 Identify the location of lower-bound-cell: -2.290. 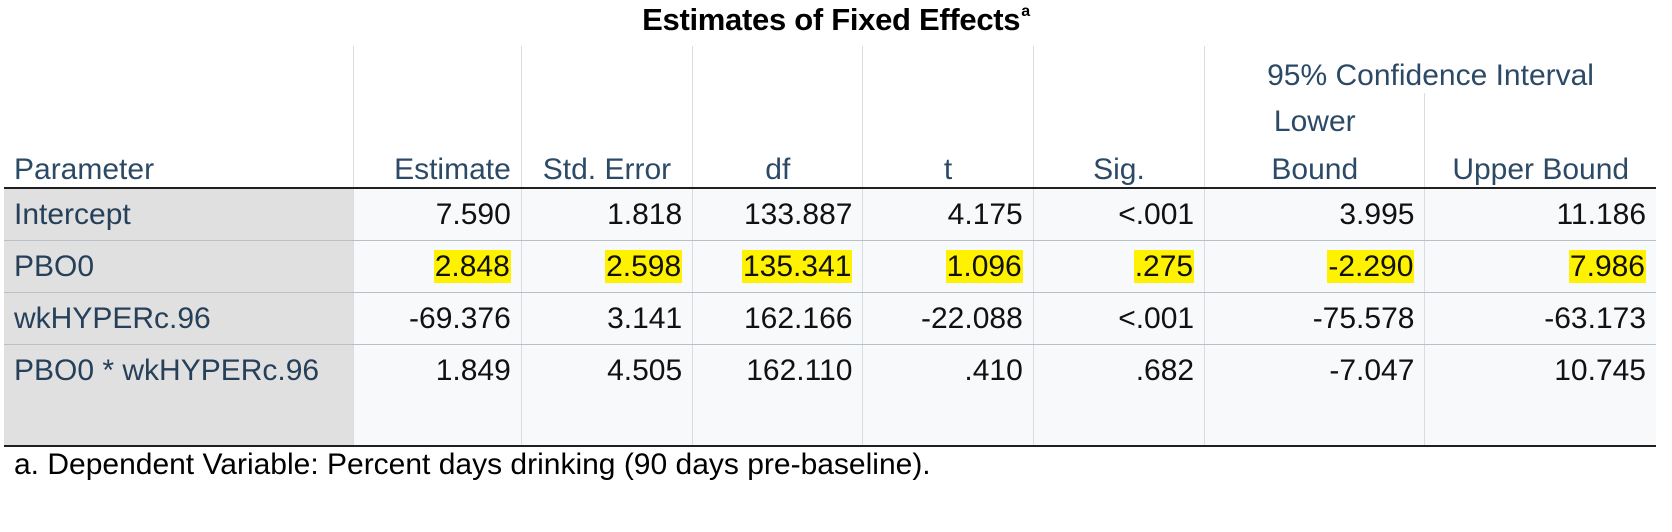
(1315, 267).